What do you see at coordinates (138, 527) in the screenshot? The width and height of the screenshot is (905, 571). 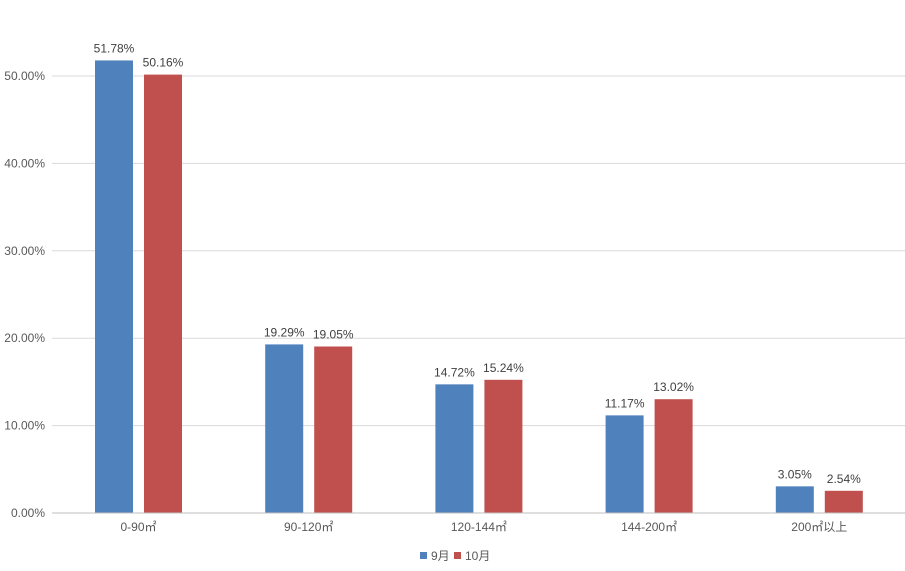 I see `x-category-label: 0-90㎡` at bounding box center [138, 527].